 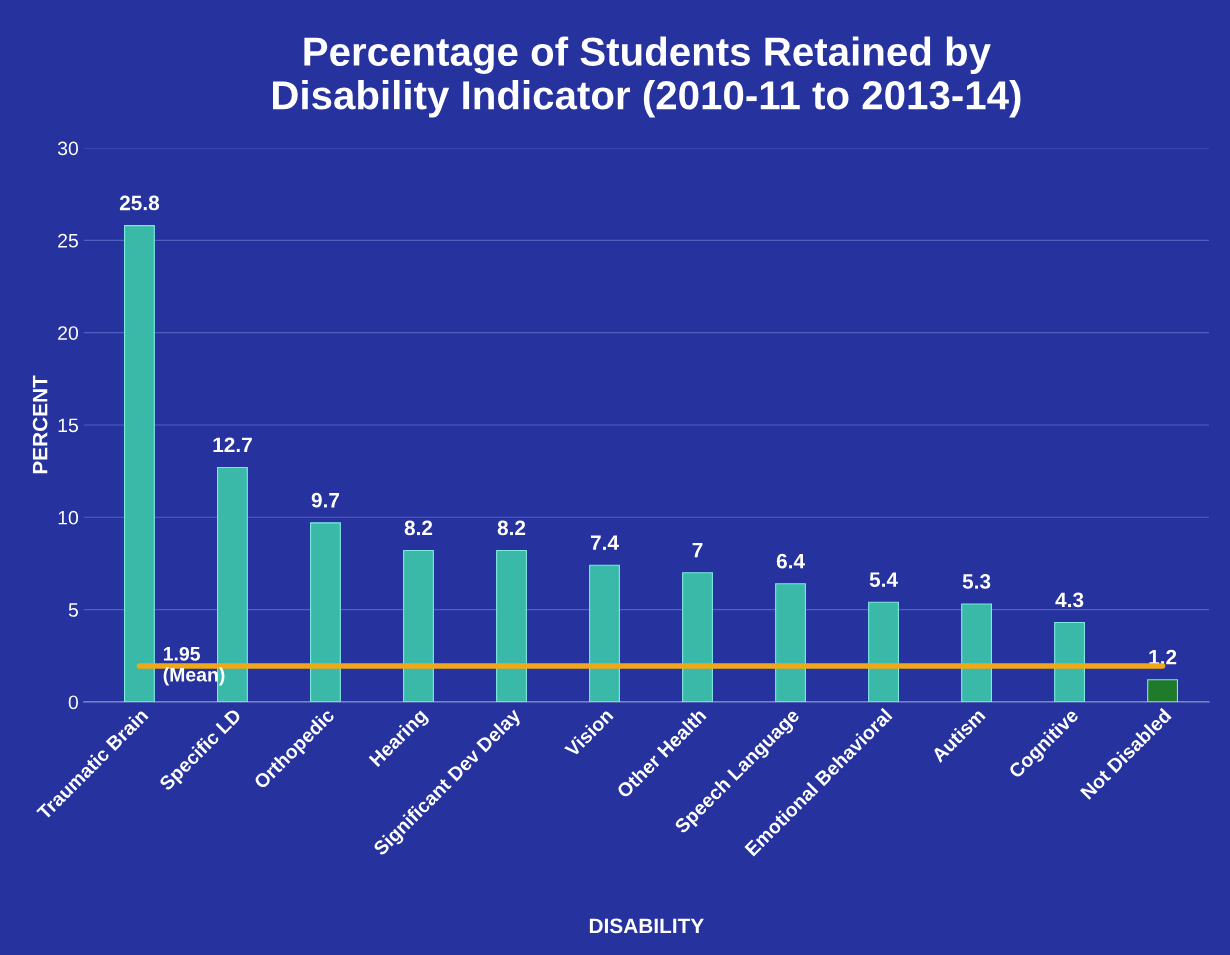 I want to click on y-tick-label: 0, so click(x=73, y=702).